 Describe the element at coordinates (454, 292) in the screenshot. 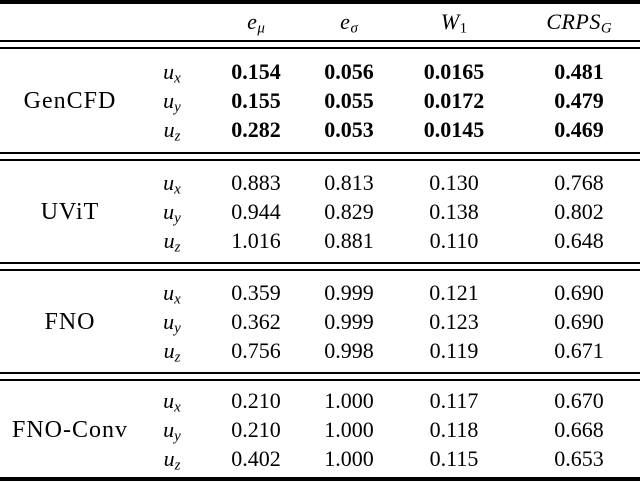

I see `metric-value: 0.121` at that location.